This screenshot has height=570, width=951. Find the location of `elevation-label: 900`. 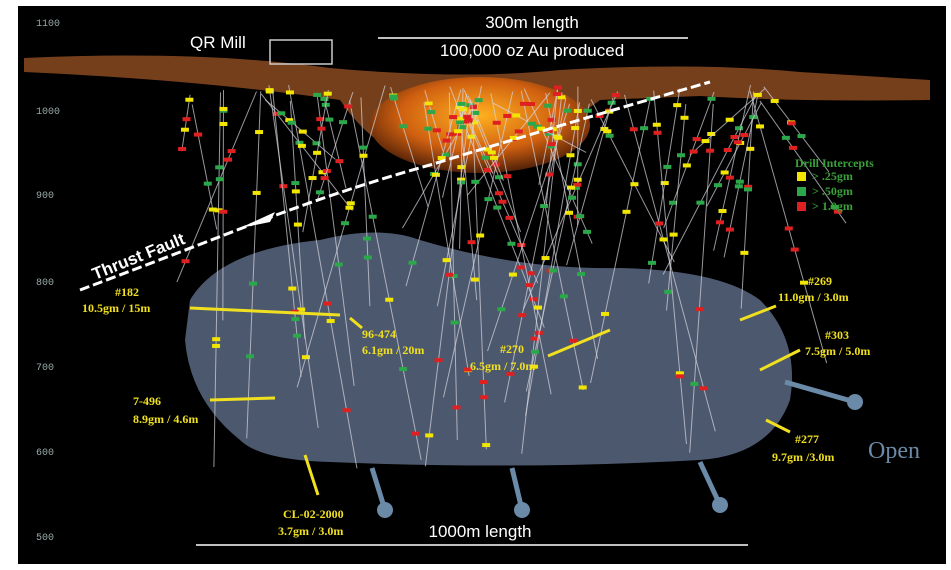

elevation-label: 900 is located at coordinates (45, 196).